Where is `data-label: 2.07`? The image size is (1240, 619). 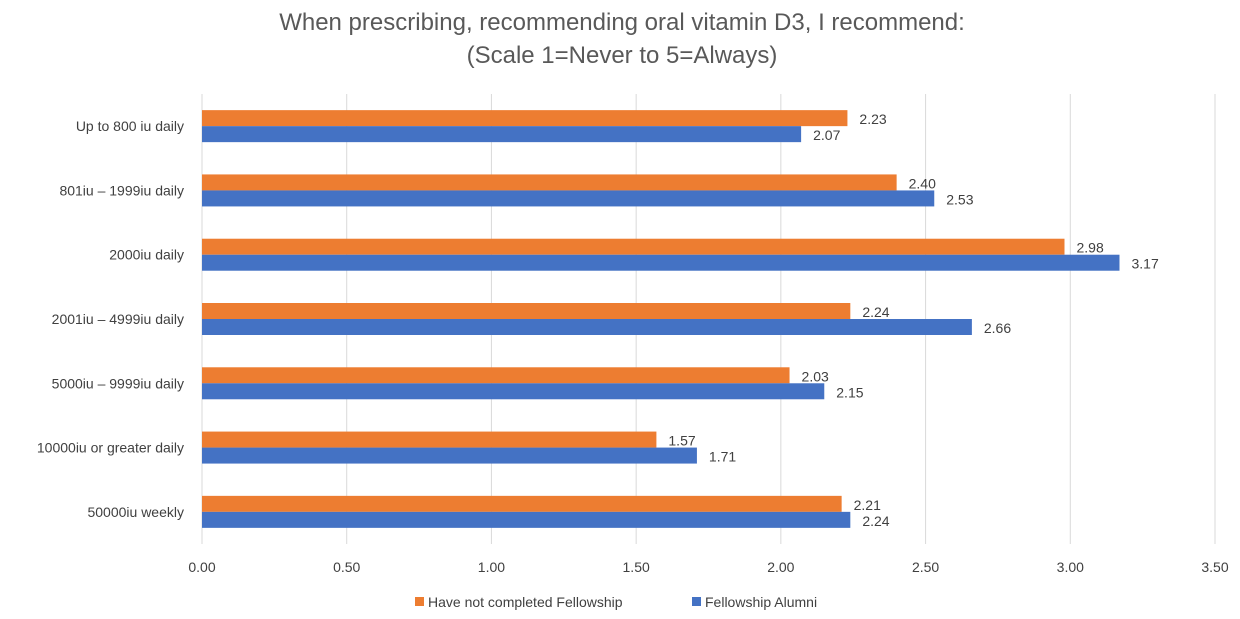
data-label: 2.07 is located at coordinates (826, 135).